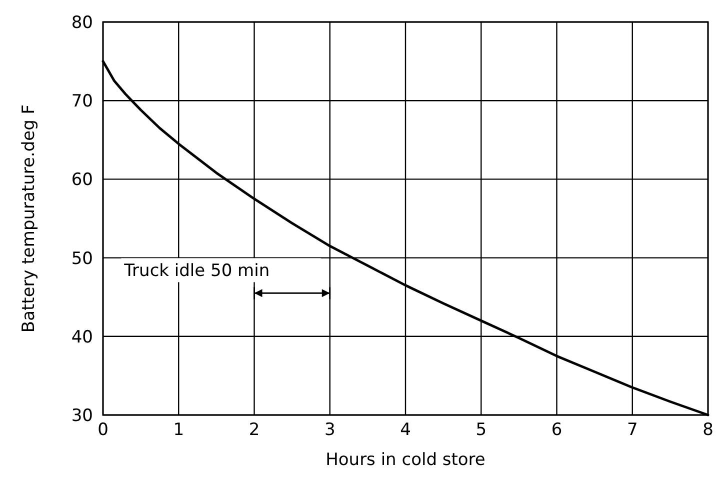 This screenshot has height=483, width=726. Describe the element at coordinates (708, 430) in the screenshot. I see `x-tick-label: 8` at that location.